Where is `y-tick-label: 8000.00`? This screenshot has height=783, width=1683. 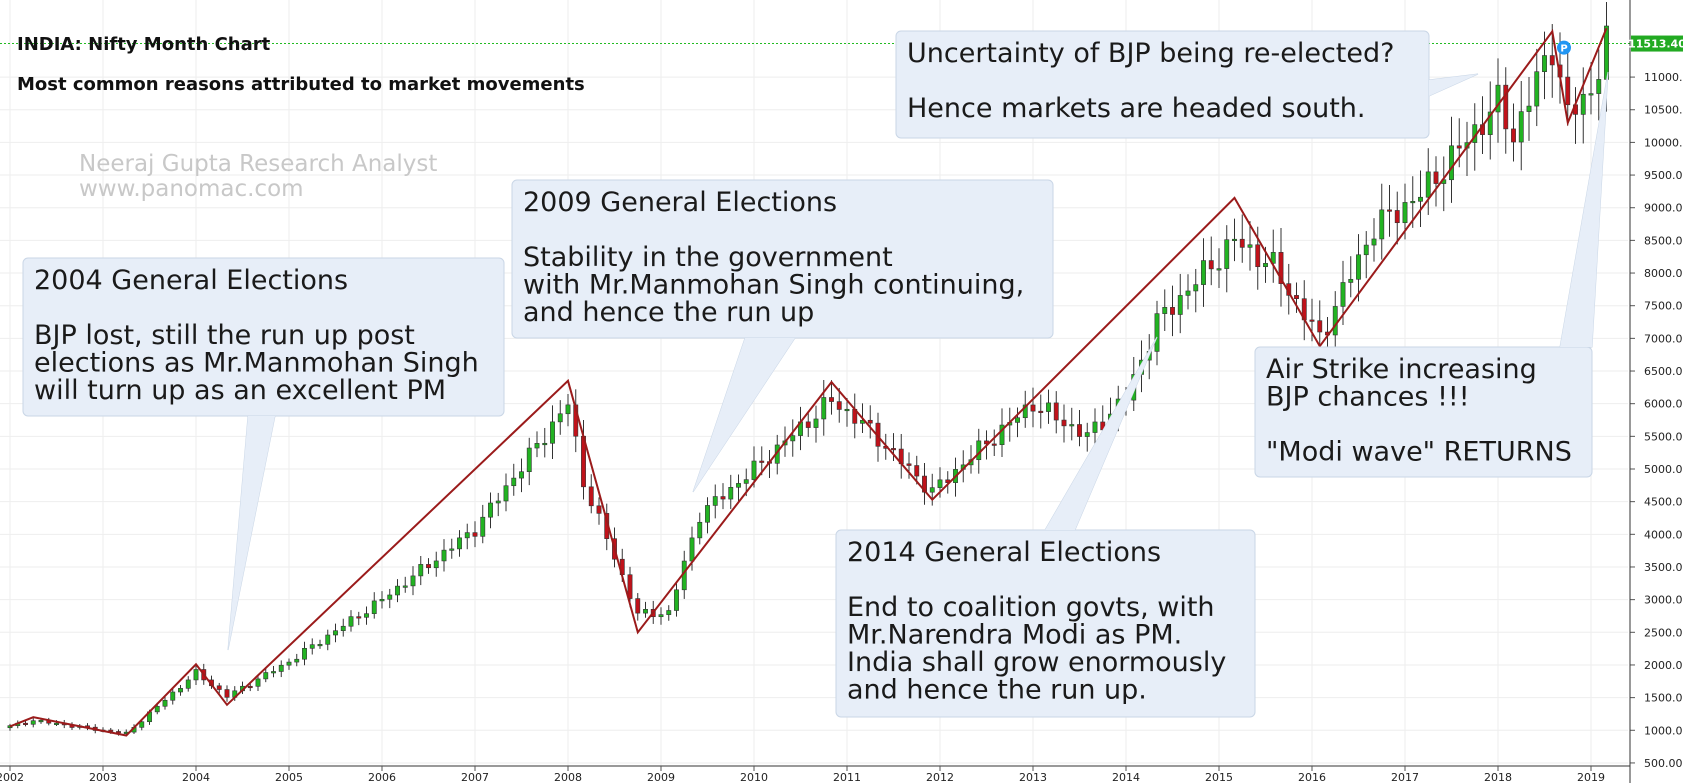
y-tick-label: 8000.00 is located at coordinates (1663, 273).